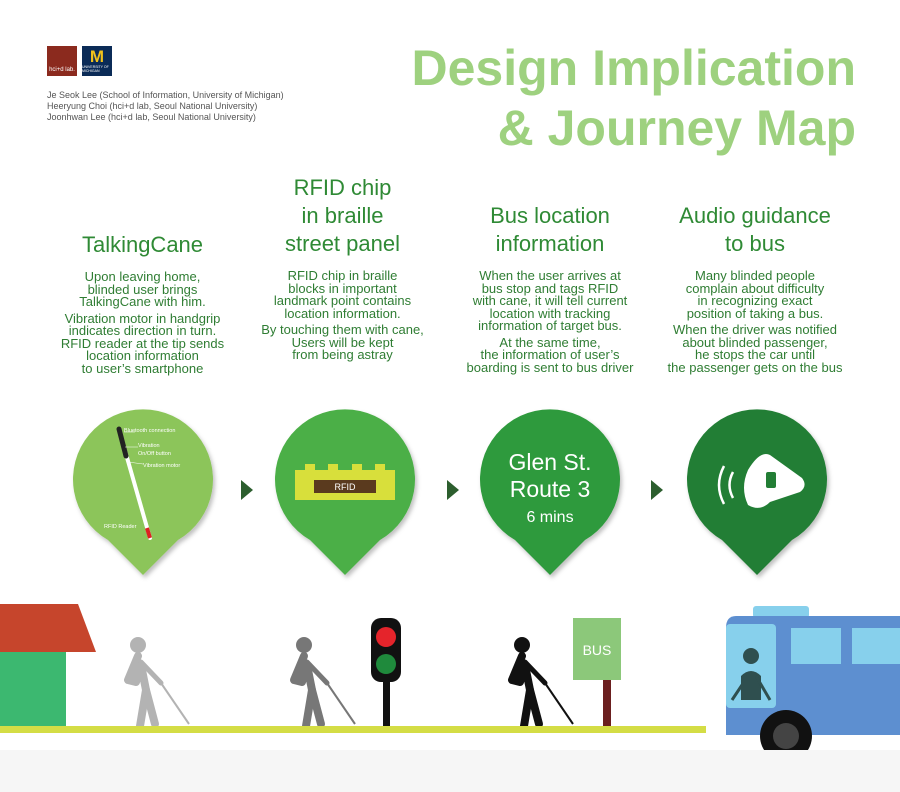 Image resolution: width=900 pixels, height=792 pixels. I want to click on bus-stop-name: Glen St., so click(549, 462).